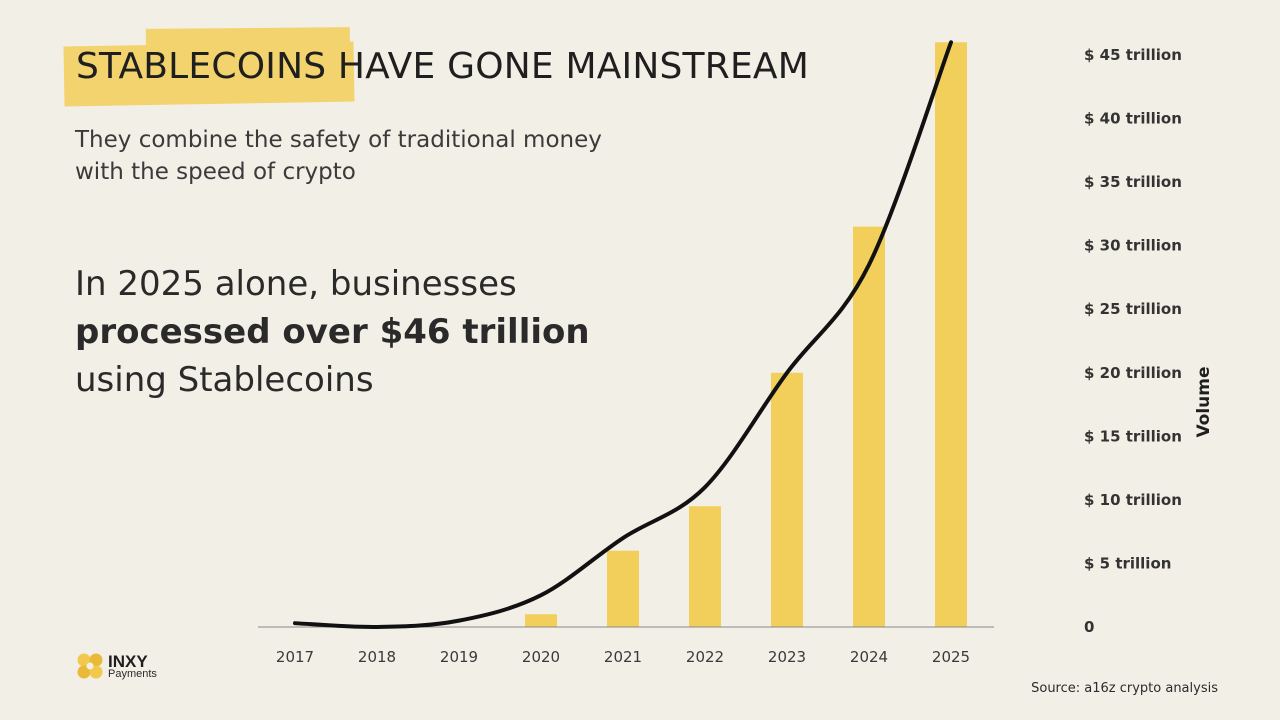 Image resolution: width=1280 pixels, height=720 pixels. I want to click on x-tick-2023: 2023, so click(787, 657).